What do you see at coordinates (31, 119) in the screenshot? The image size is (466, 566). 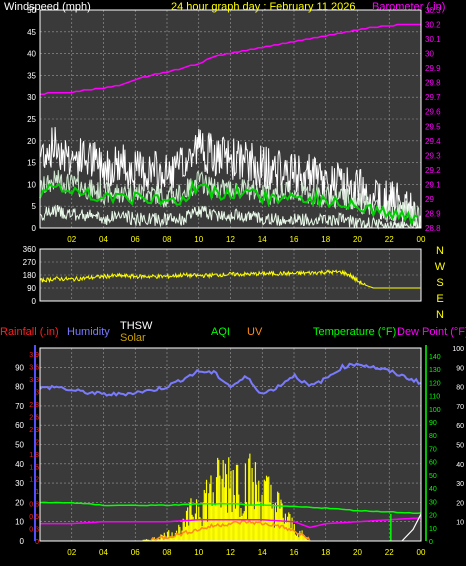 I see `wind-y-tick-label: 25` at bounding box center [31, 119].